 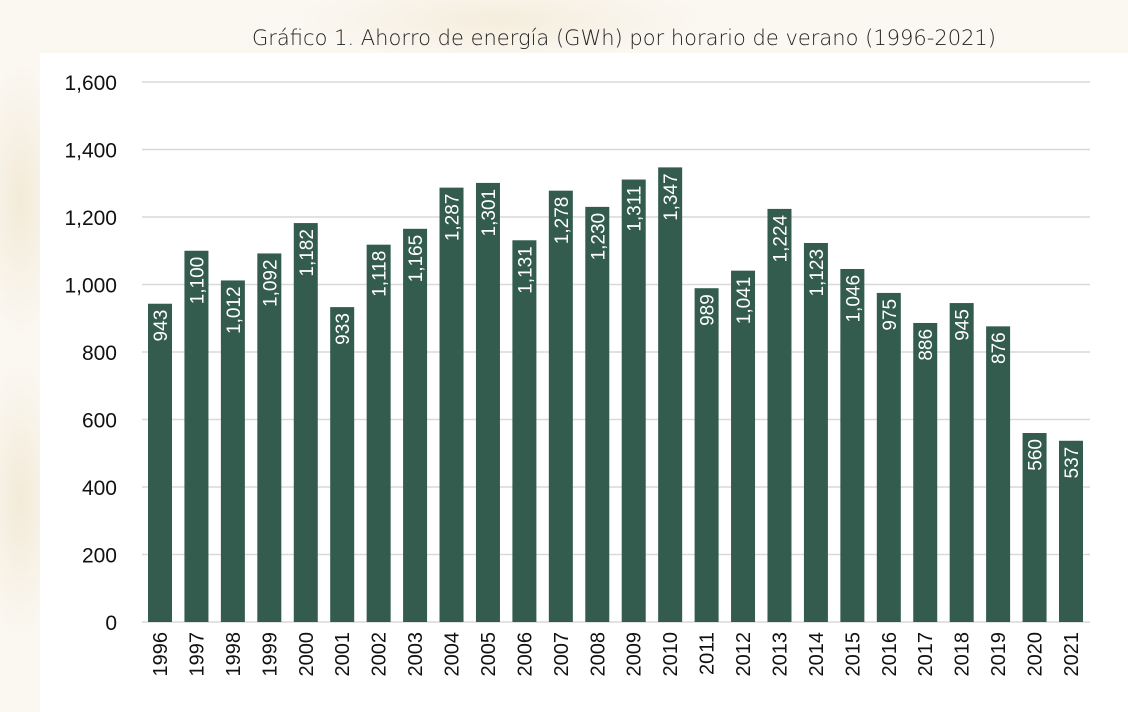 What do you see at coordinates (99, 421) in the screenshot?
I see `y-tick-label: 600` at bounding box center [99, 421].